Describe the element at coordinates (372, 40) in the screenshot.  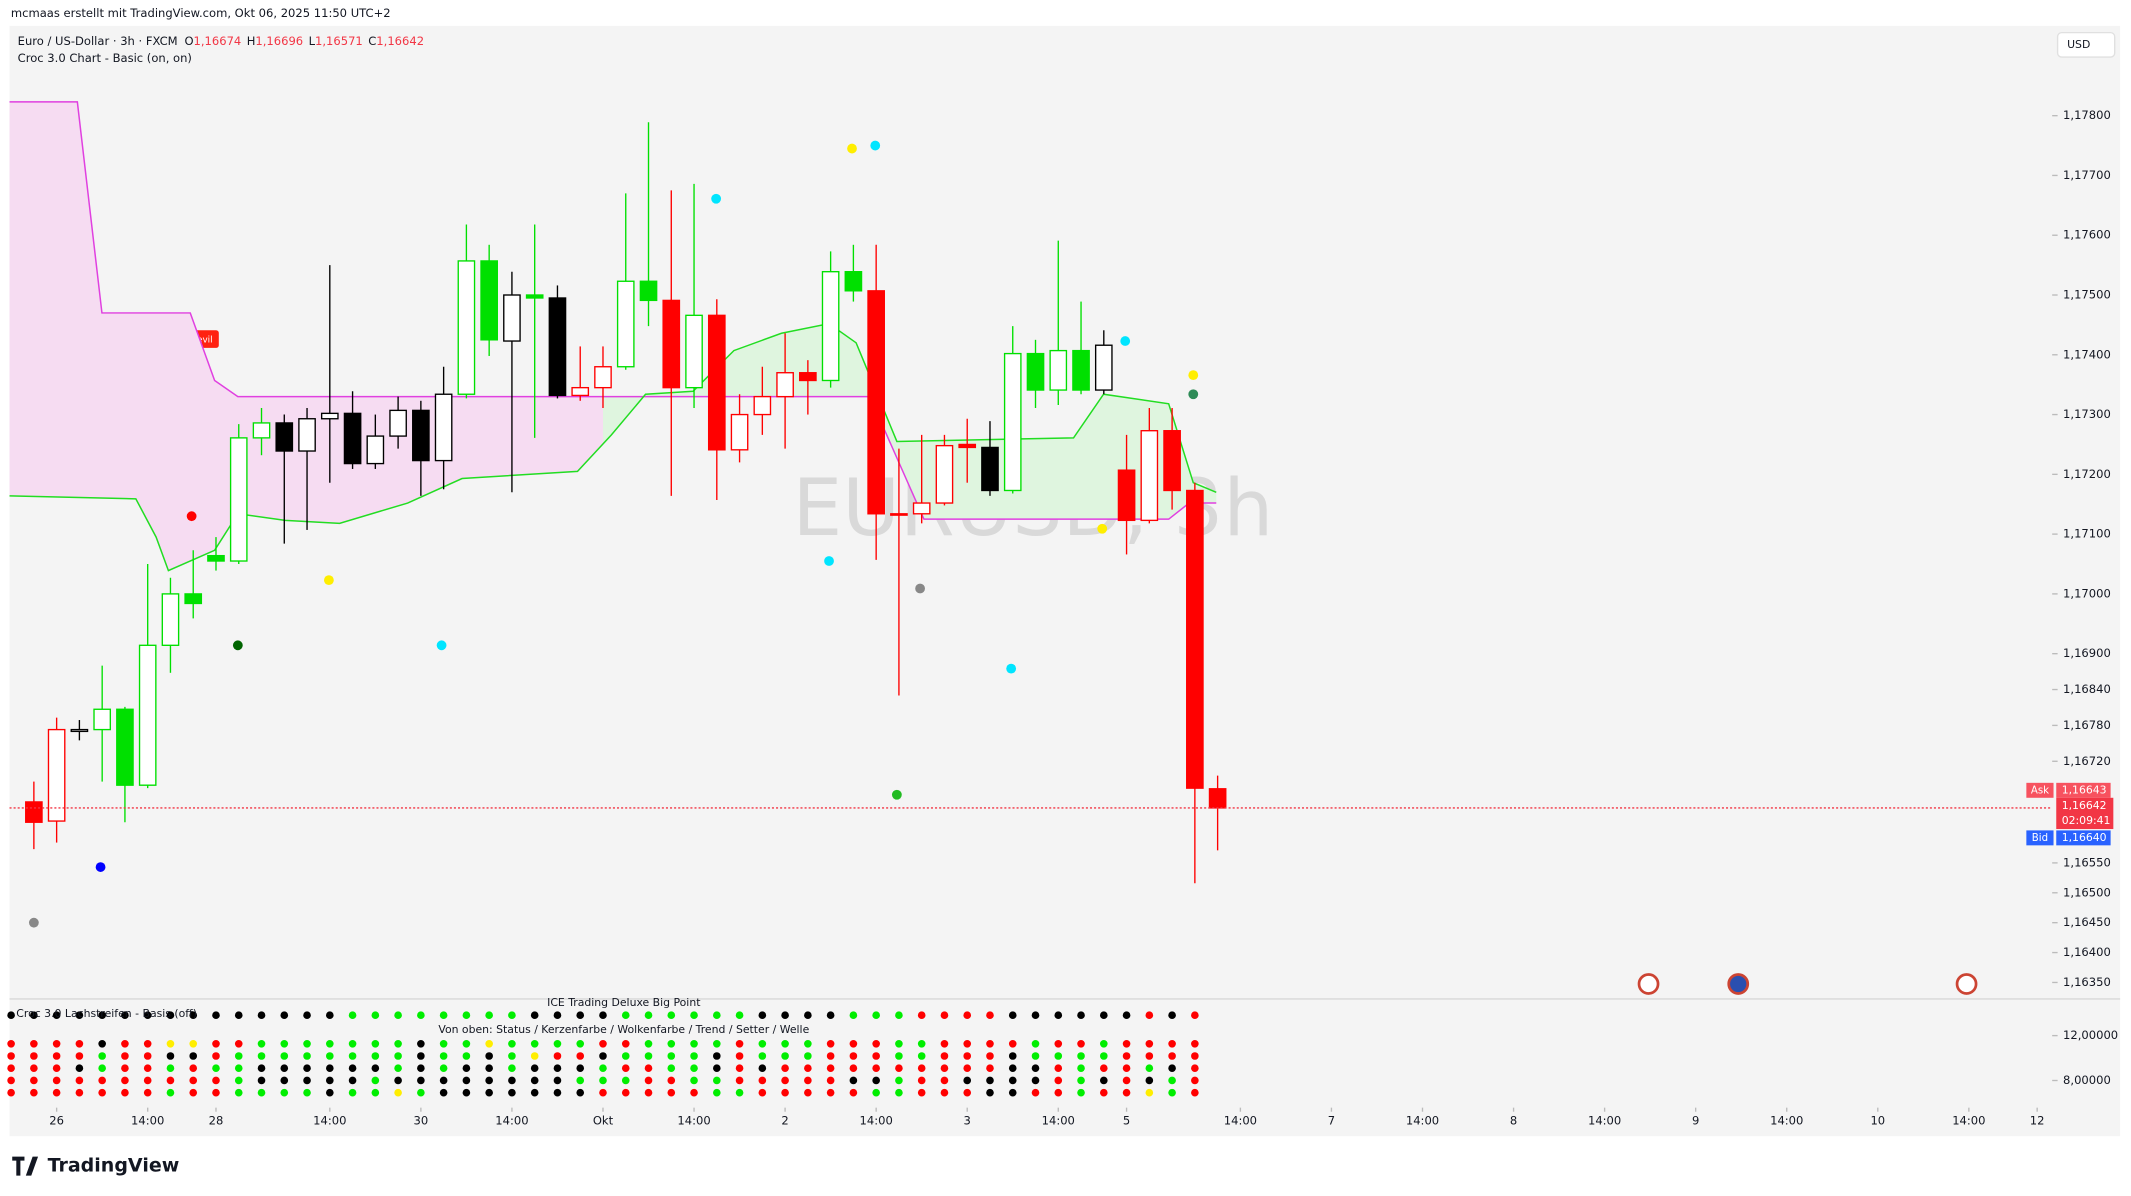
I see `ohlc-key: C` at that location.